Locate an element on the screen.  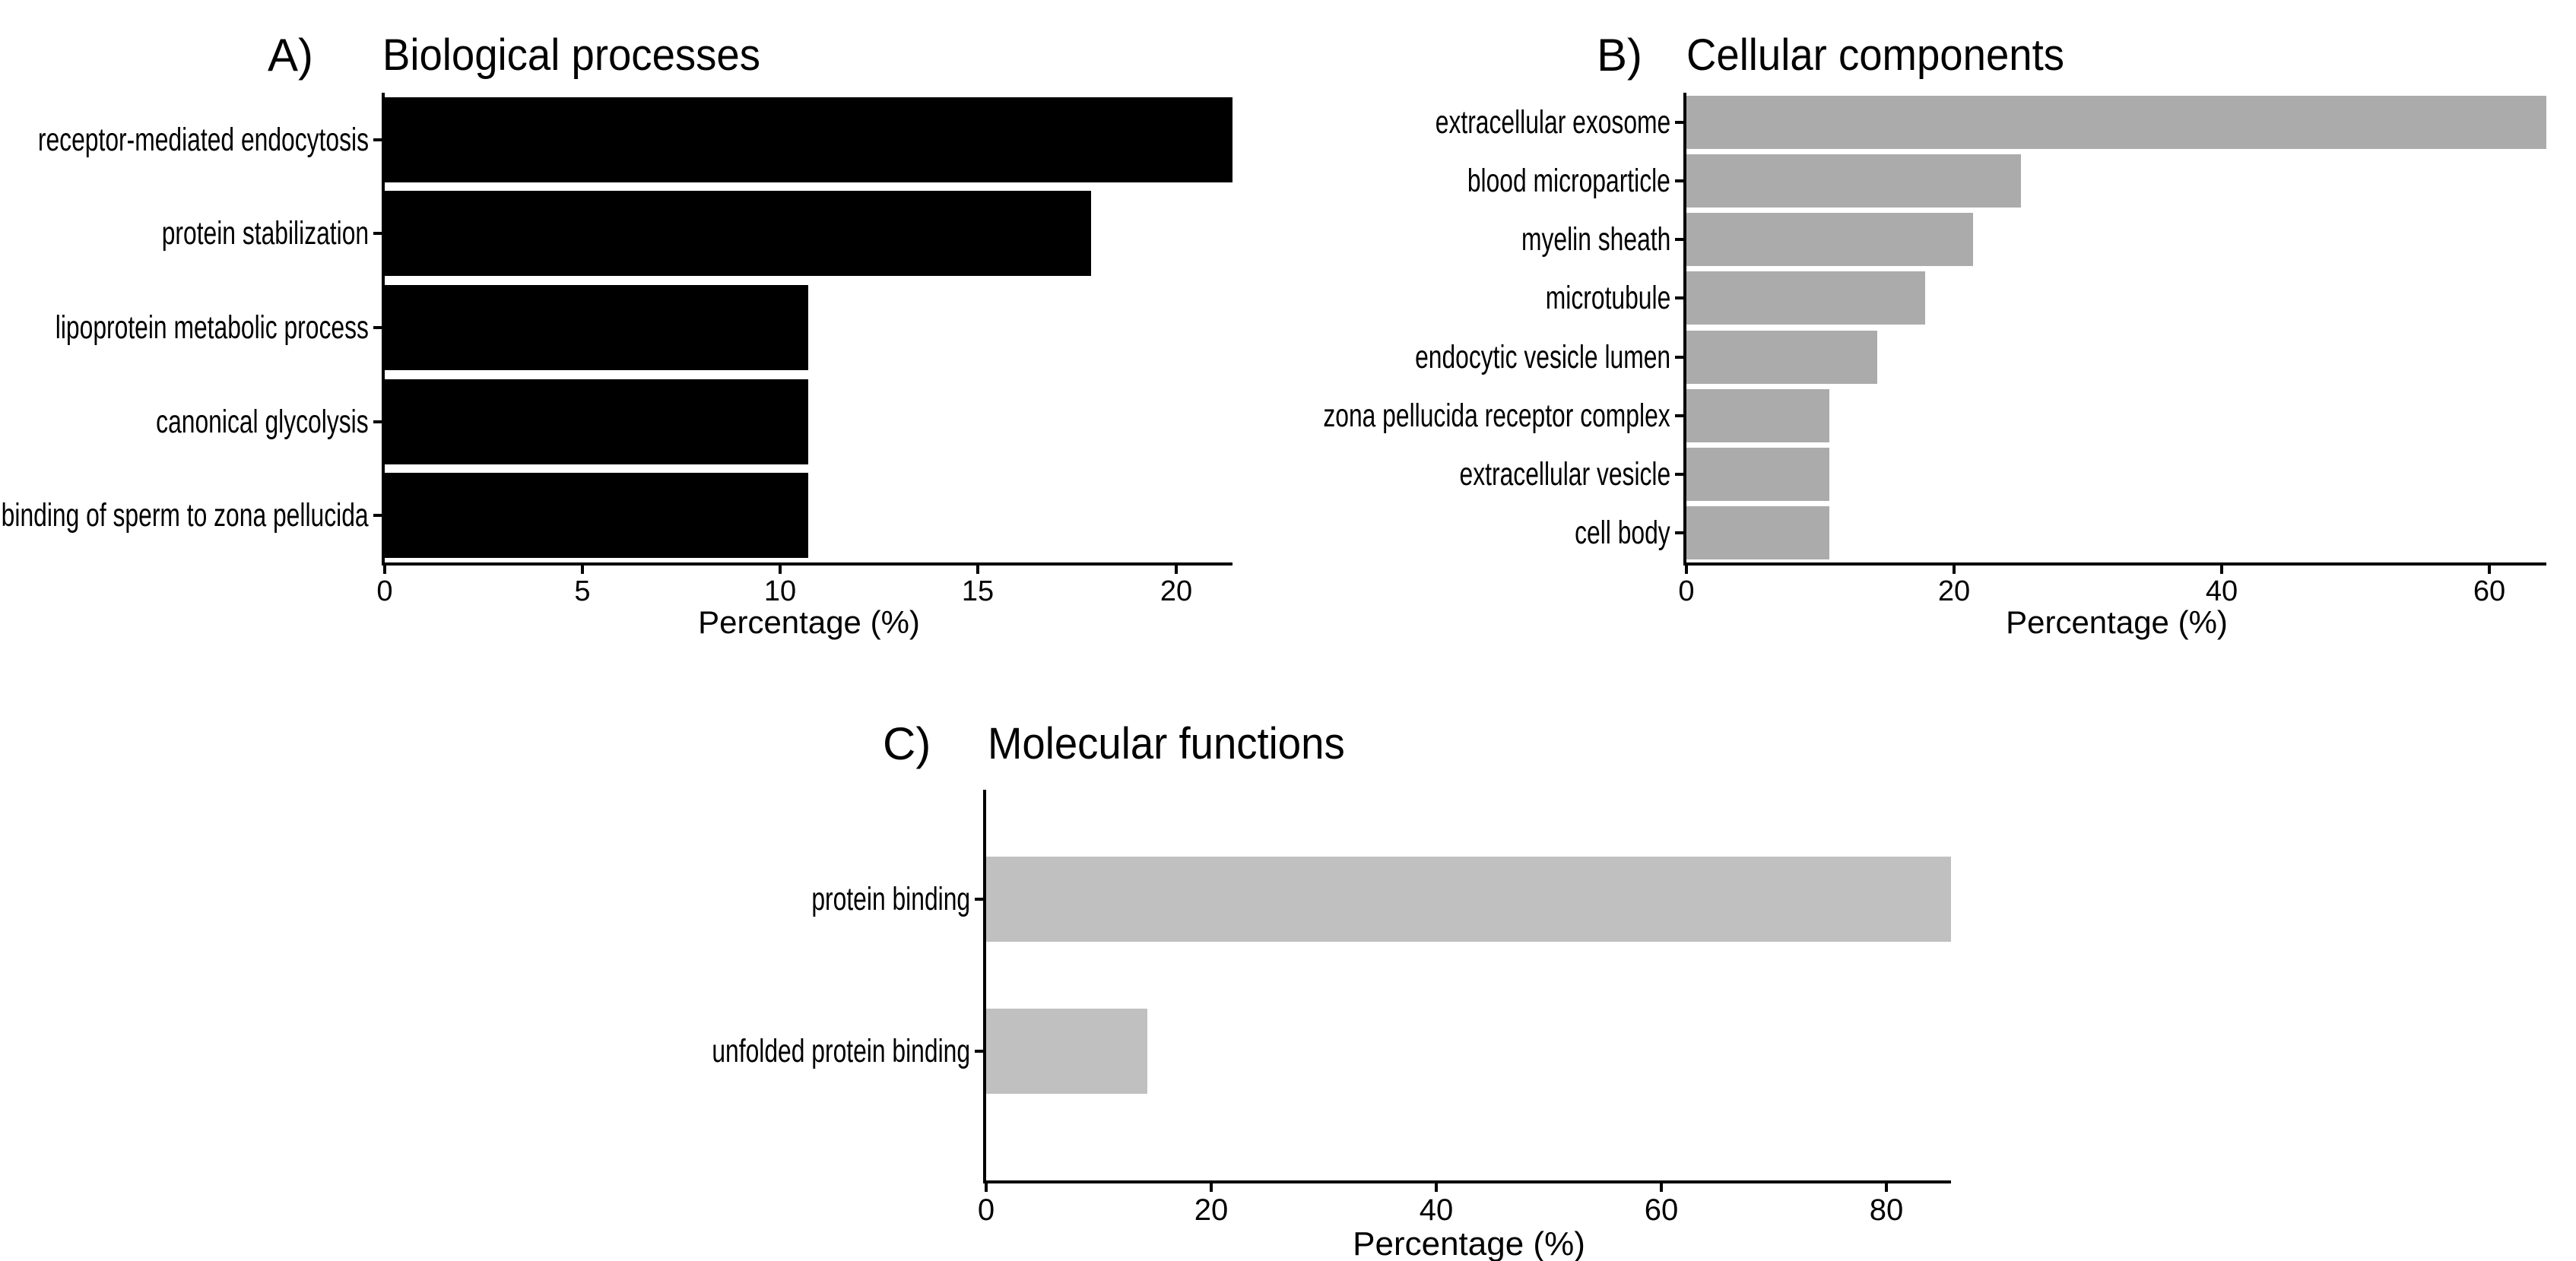
category-label: microtubule is located at coordinates (1607, 298).